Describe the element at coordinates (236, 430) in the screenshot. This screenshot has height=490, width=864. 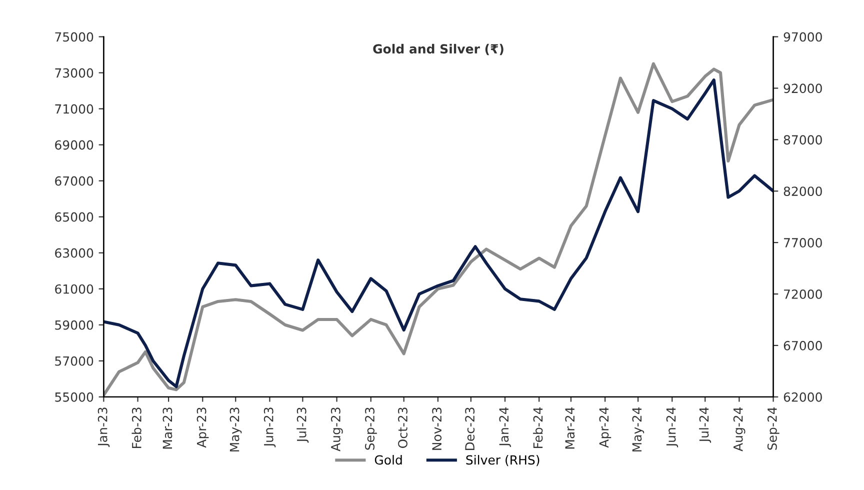
I see `x-tick-label: May-23` at that location.